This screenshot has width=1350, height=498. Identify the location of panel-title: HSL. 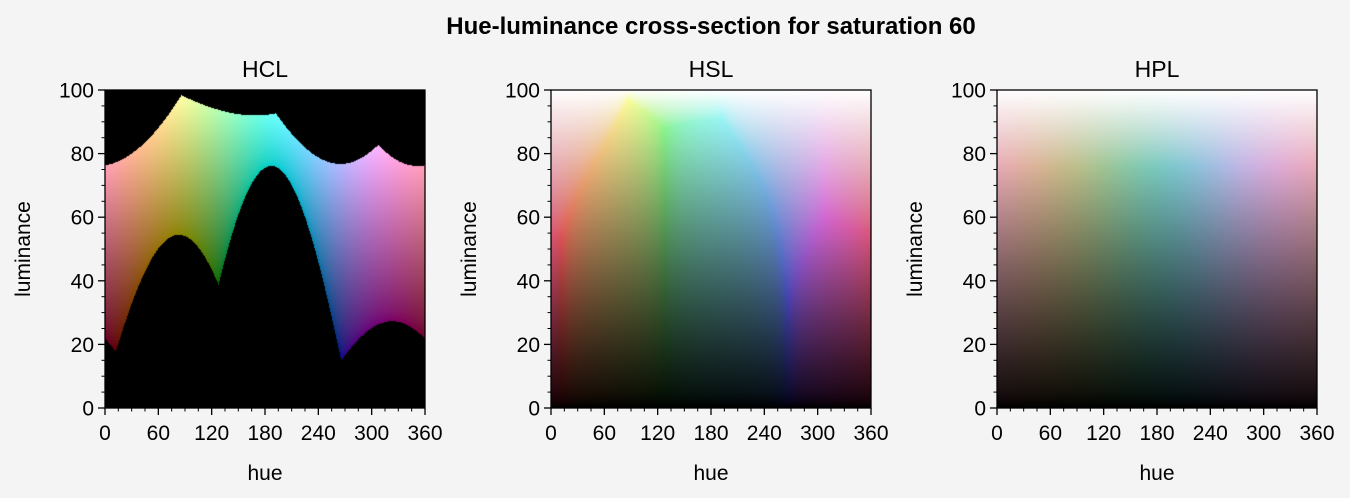
(711, 69).